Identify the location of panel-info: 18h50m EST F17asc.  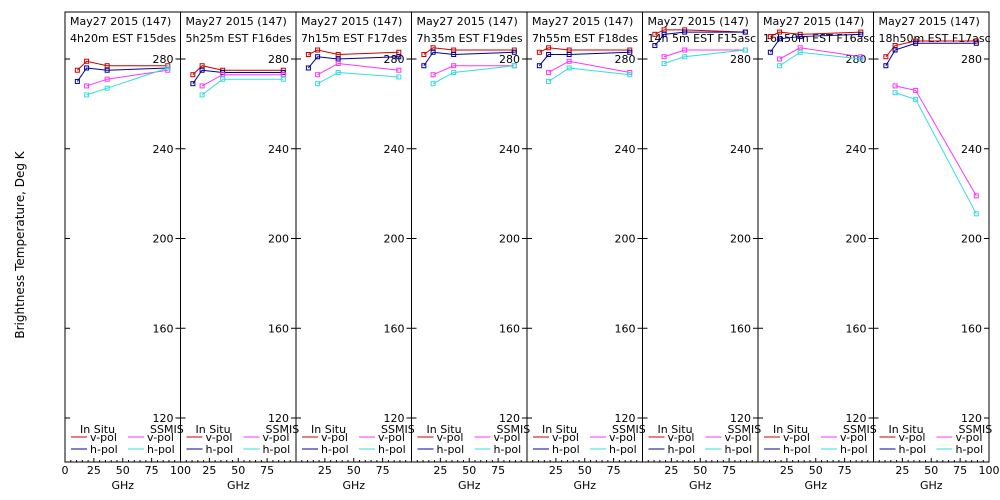
(935, 38).